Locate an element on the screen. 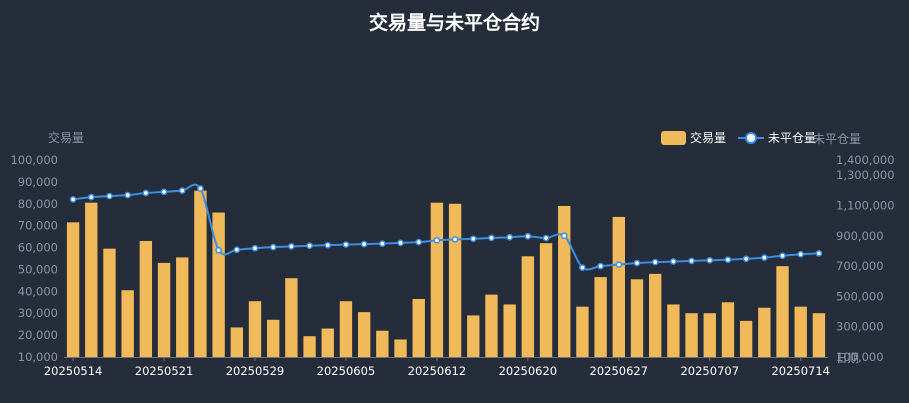 The image size is (909, 403). right-tick-label: 1,100,000 is located at coordinates (865, 205).